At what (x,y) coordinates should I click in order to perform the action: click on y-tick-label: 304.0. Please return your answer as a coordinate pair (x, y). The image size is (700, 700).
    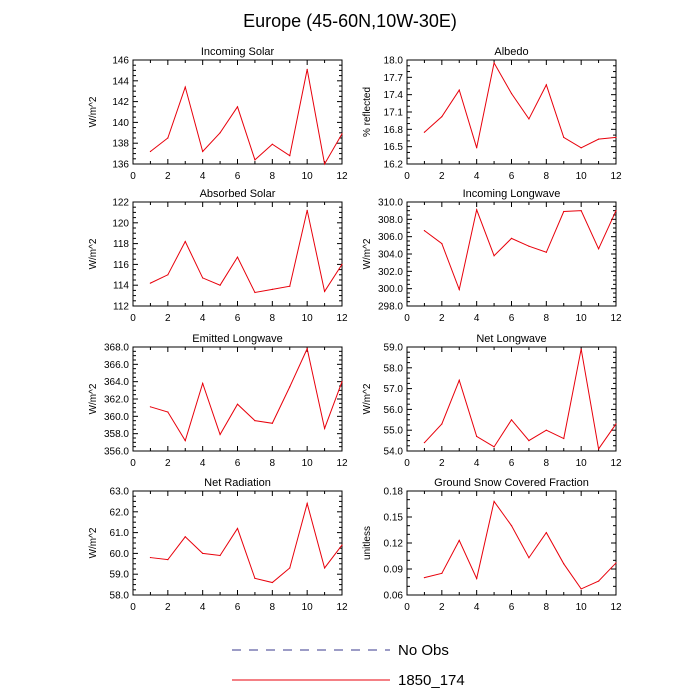
    Looking at the image, I should click on (390, 255).